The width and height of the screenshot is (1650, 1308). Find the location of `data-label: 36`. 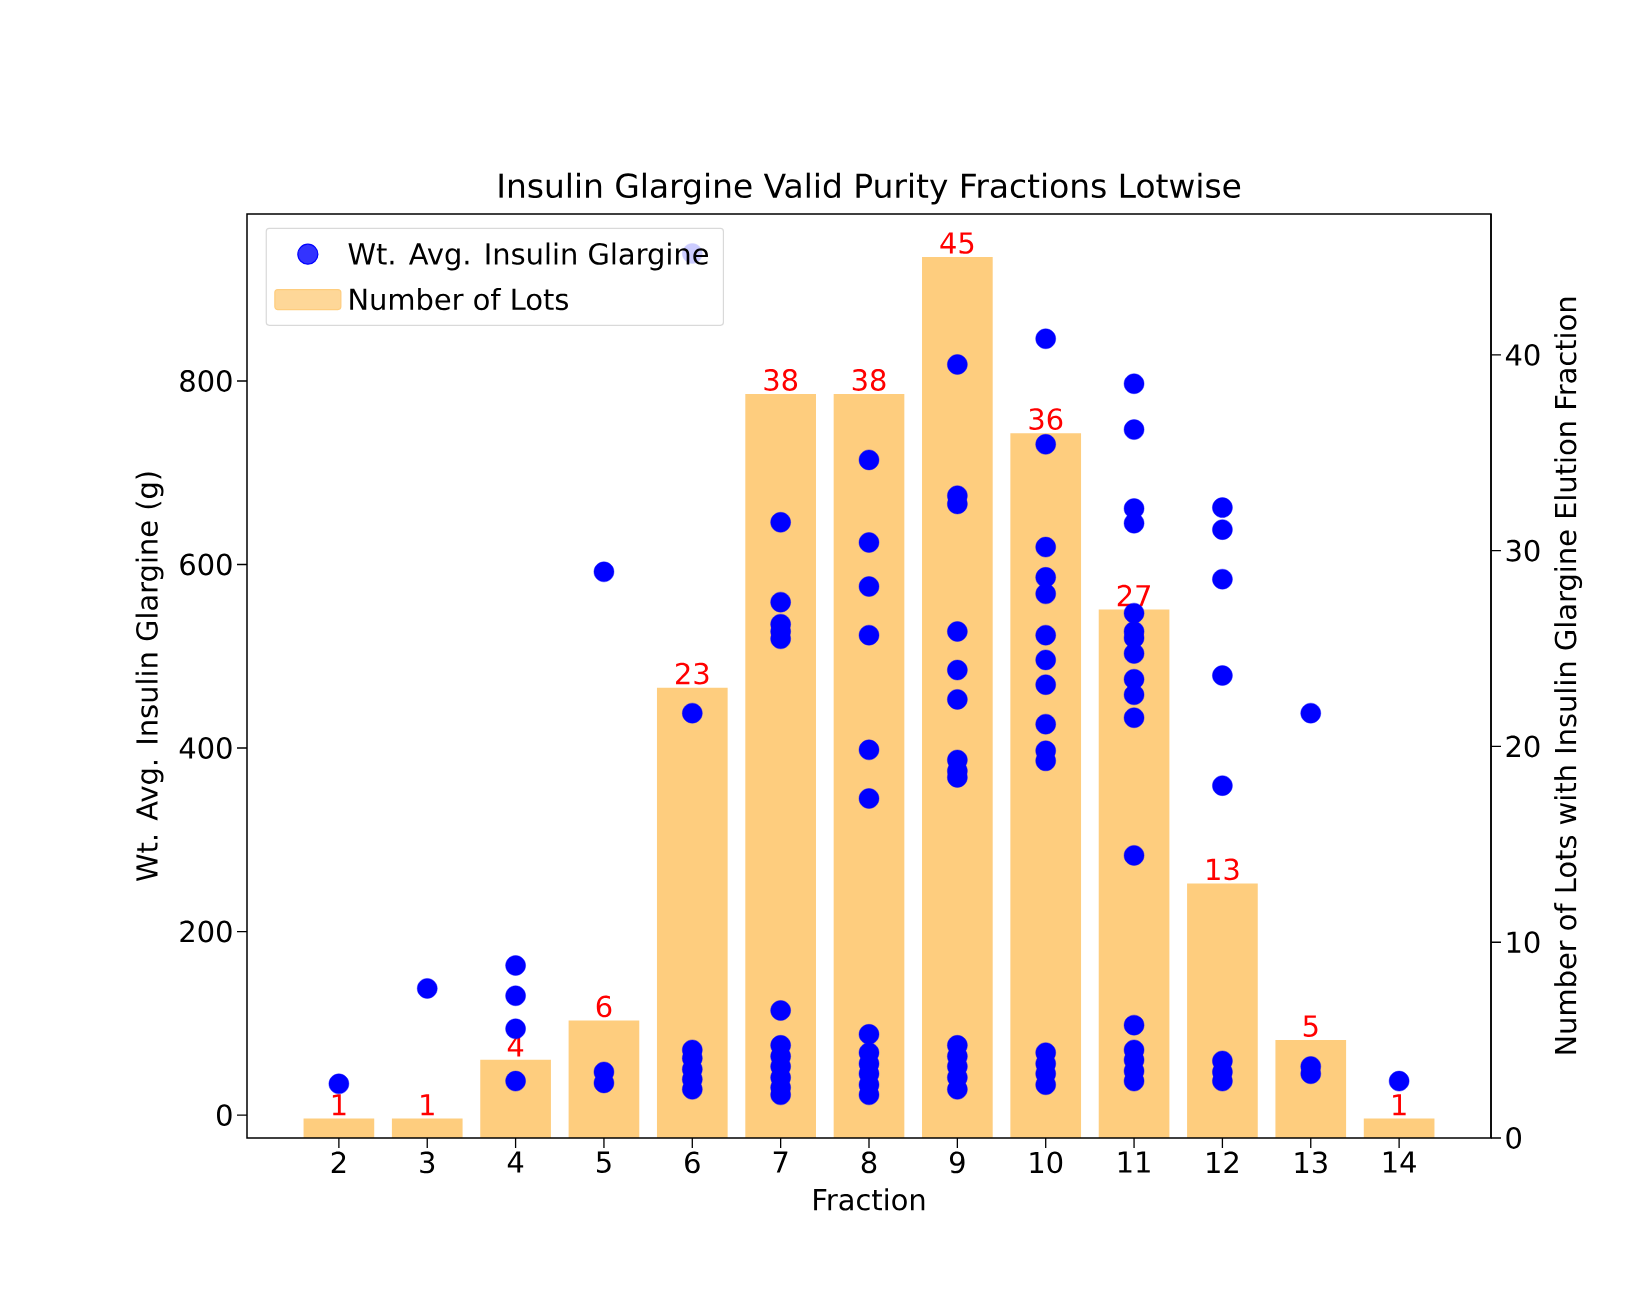

data-label: 36 is located at coordinates (1046, 419).